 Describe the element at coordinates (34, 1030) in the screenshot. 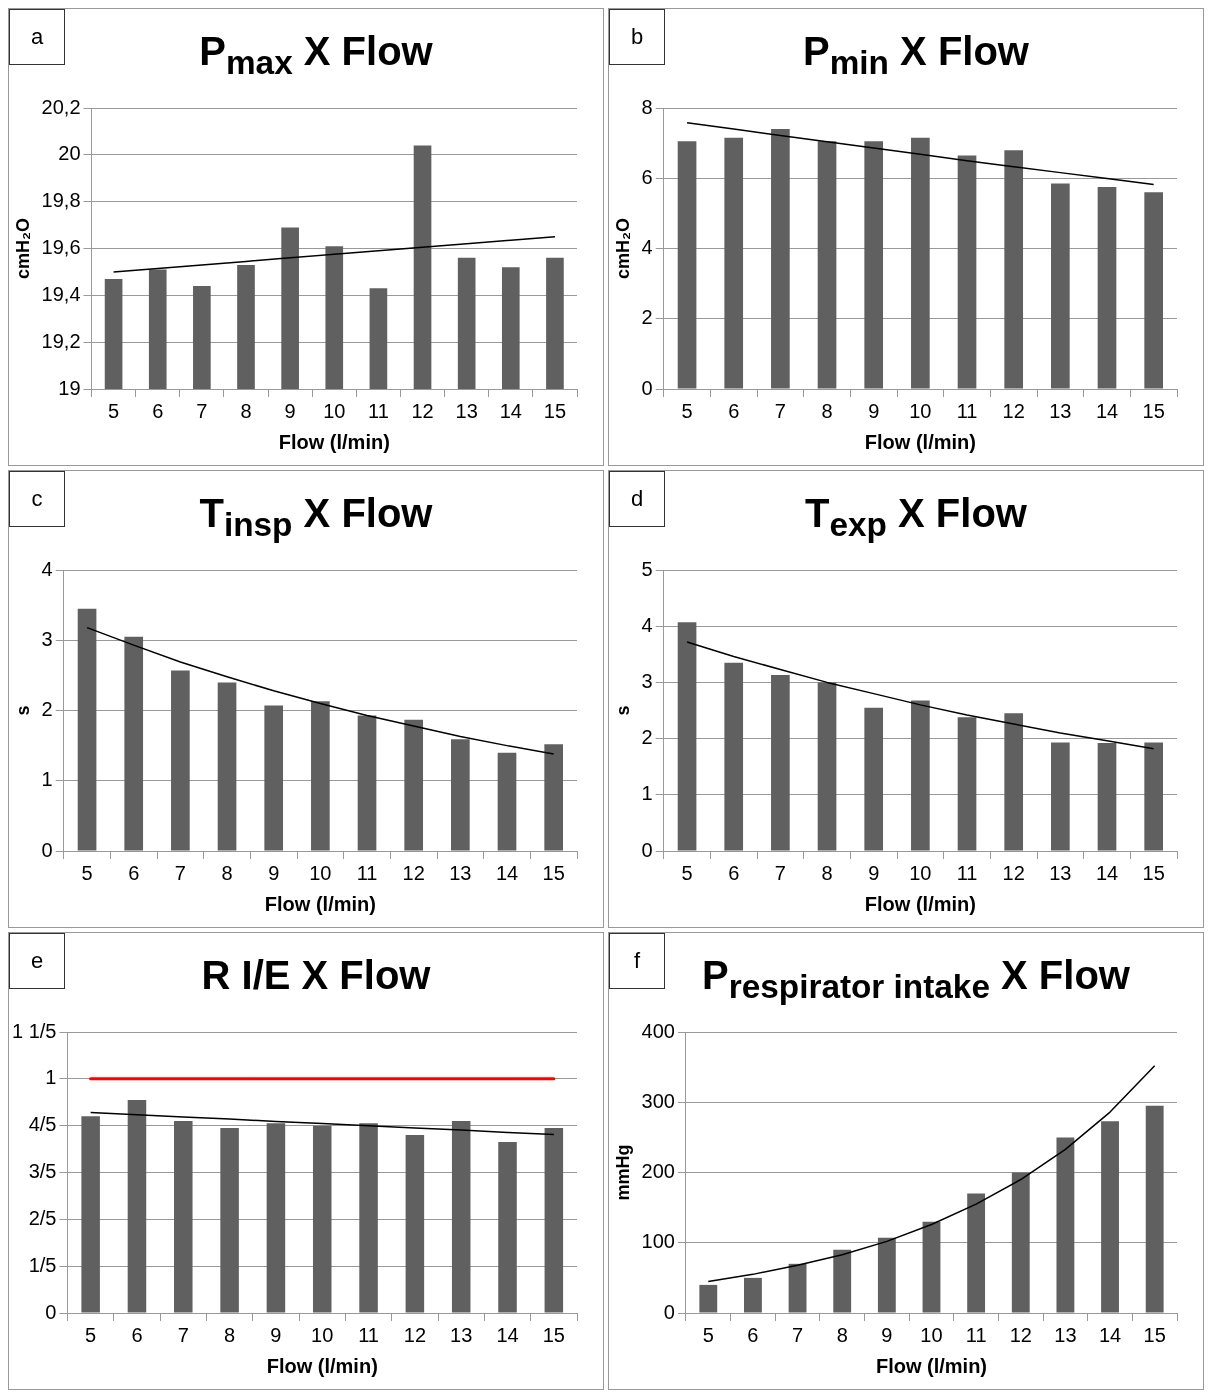

I see `y-tick-label: 1 1/5` at that location.